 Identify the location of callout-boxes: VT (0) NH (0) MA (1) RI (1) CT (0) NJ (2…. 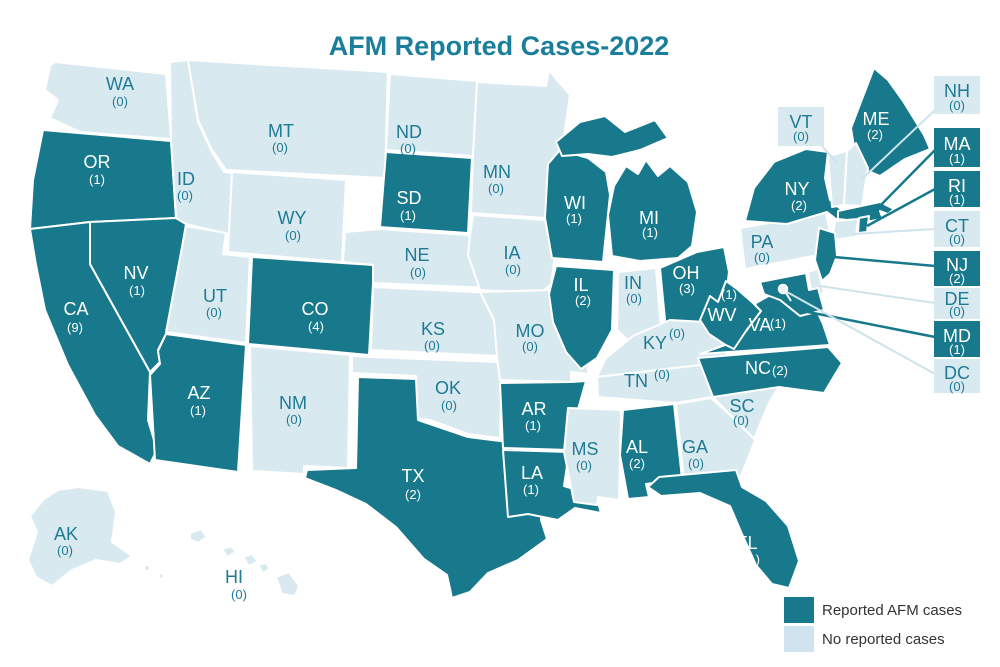
(879, 235).